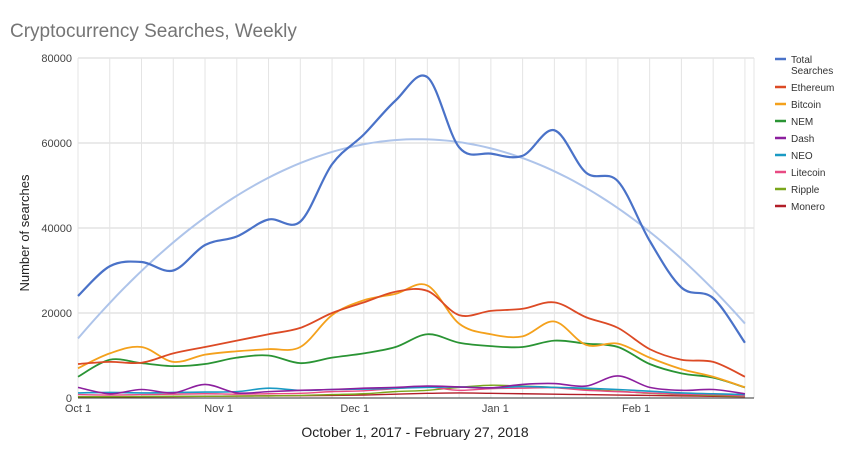  What do you see at coordinates (812, 66) in the screenshot?
I see `legend-label: Total Searches` at bounding box center [812, 66].